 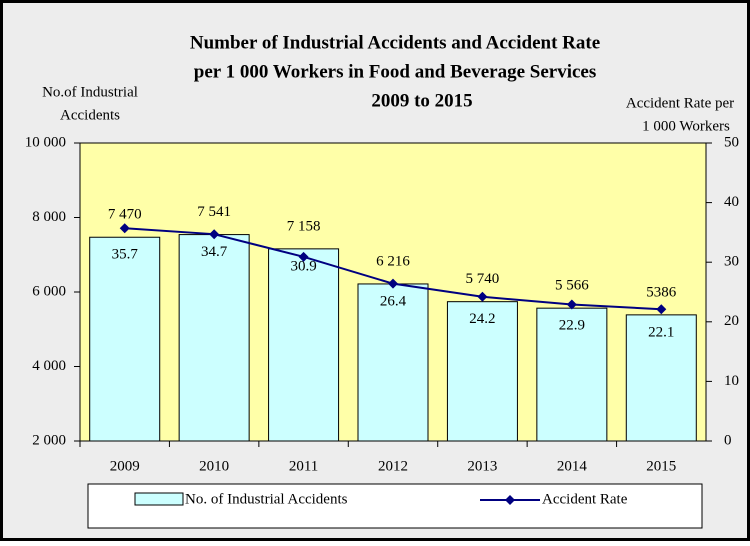 I want to click on y-axis-label: Accidents, so click(x=90, y=115).